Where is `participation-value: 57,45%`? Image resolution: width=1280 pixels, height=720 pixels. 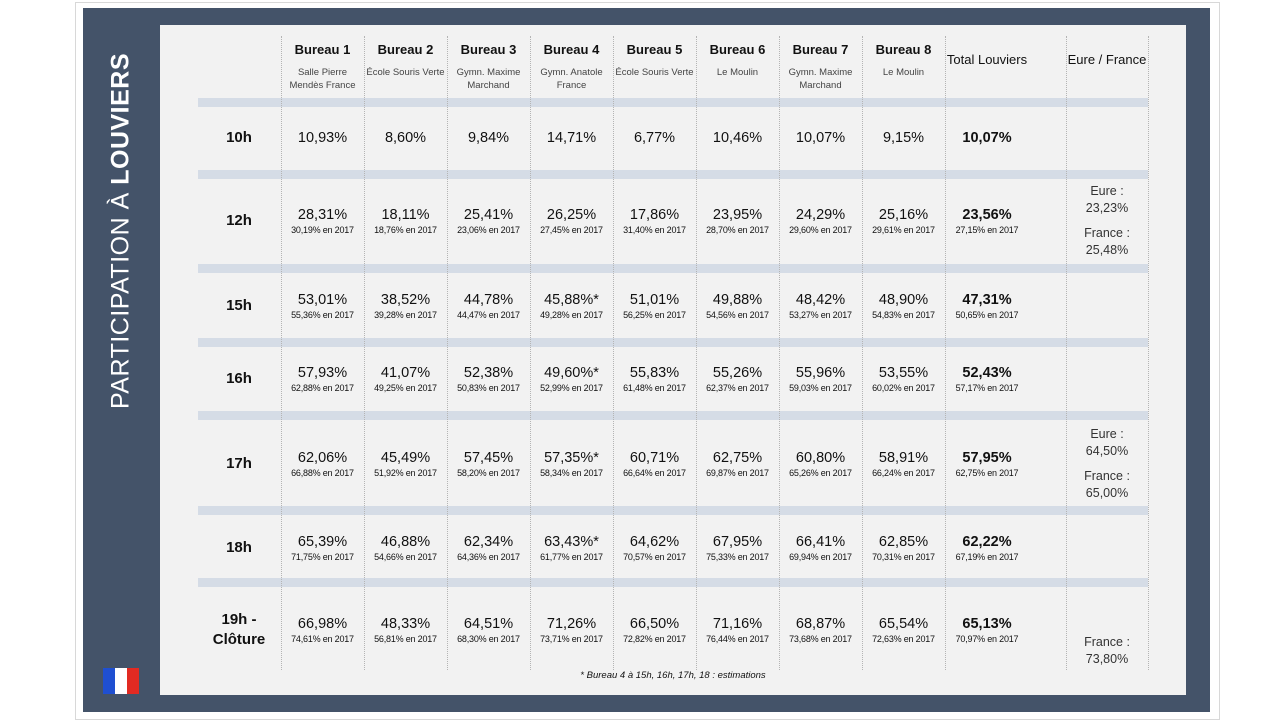 participation-value: 57,45% is located at coordinates (488, 457).